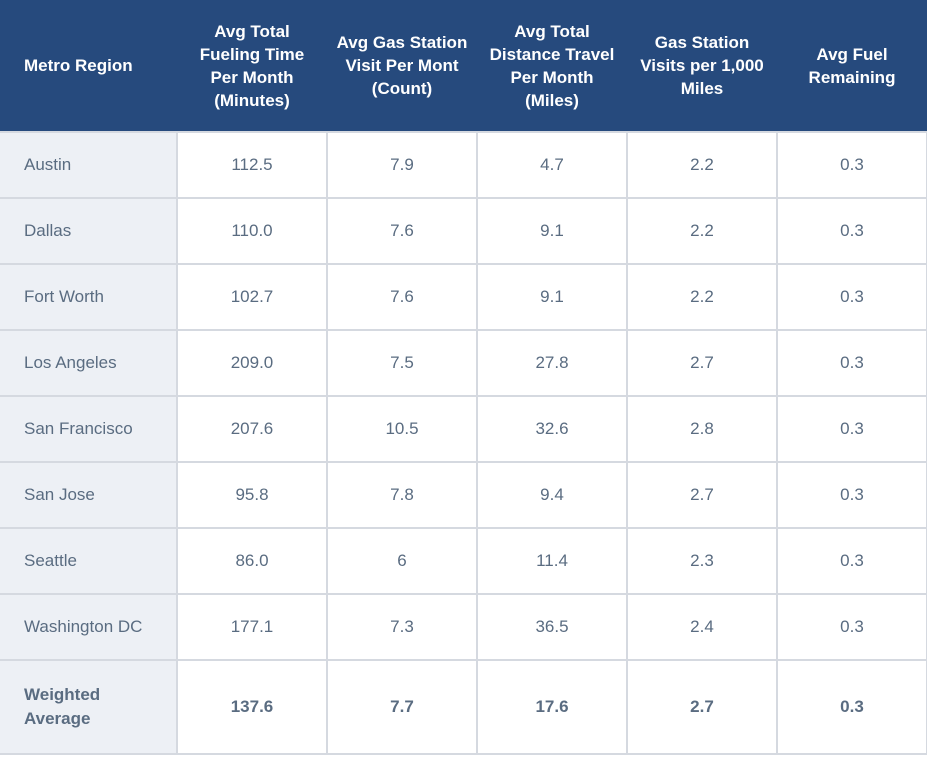  Describe the element at coordinates (89, 165) in the screenshot. I see `region-cell: Austin` at that location.